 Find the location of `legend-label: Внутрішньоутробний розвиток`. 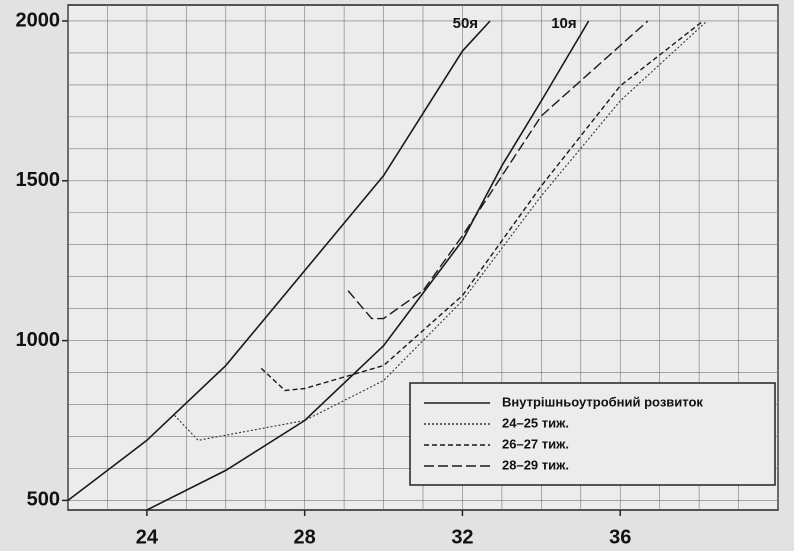

legend-label: Внутрішньоутробний розвиток is located at coordinates (602, 401).